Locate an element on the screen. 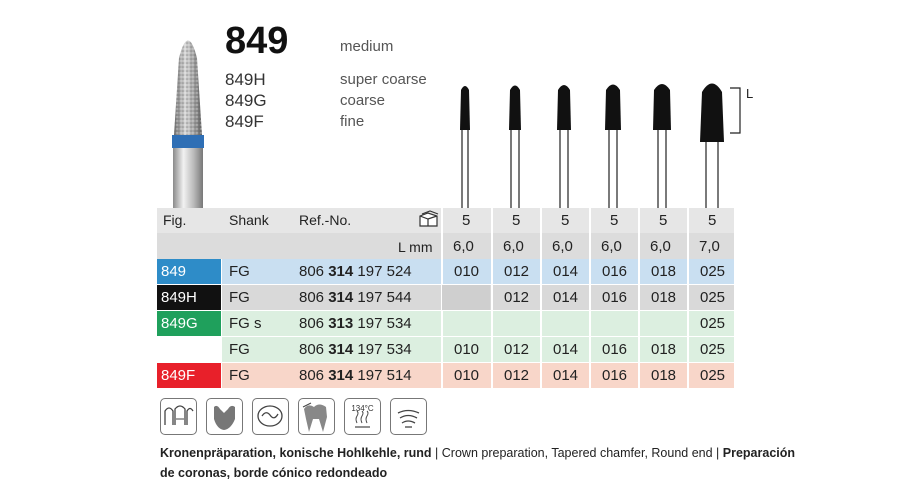 Image resolution: width=900 pixels, height=500 pixels. bur-photo is located at coordinates (188, 124).